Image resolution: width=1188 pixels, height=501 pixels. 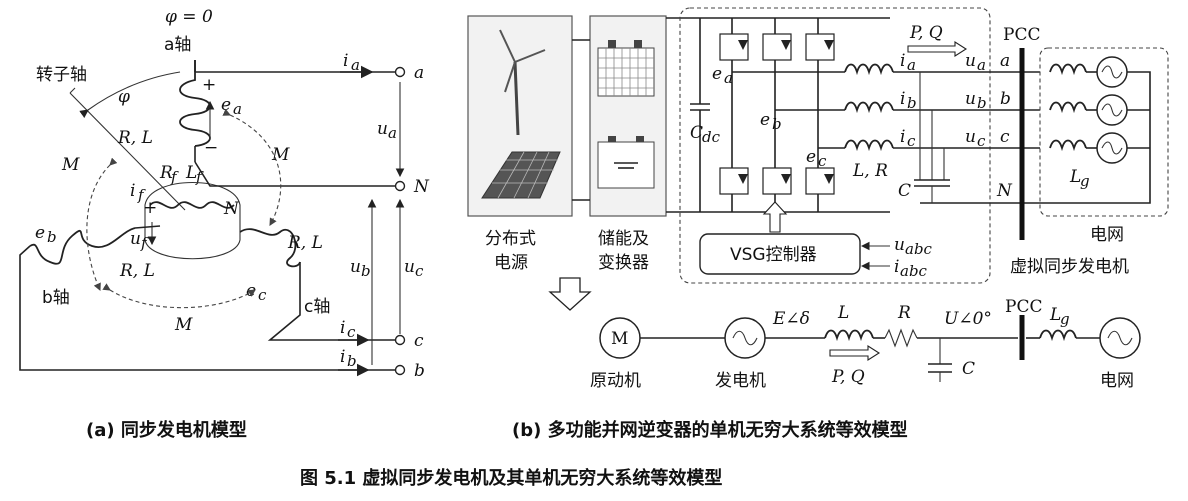 What do you see at coordinates (982, 103) in the screenshot?
I see `ub-sub-b: b` at bounding box center [982, 103].